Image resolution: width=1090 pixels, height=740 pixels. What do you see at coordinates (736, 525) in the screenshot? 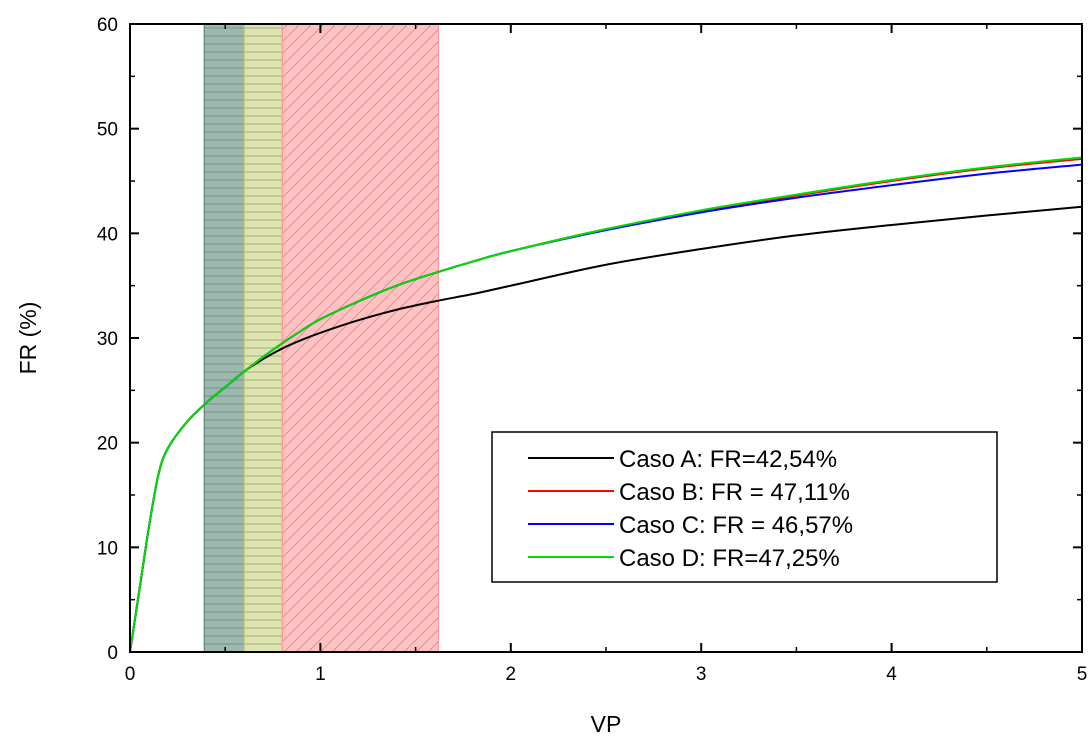
I see `legend-label-3: Caso C: FR = 46,57%` at bounding box center [736, 525].